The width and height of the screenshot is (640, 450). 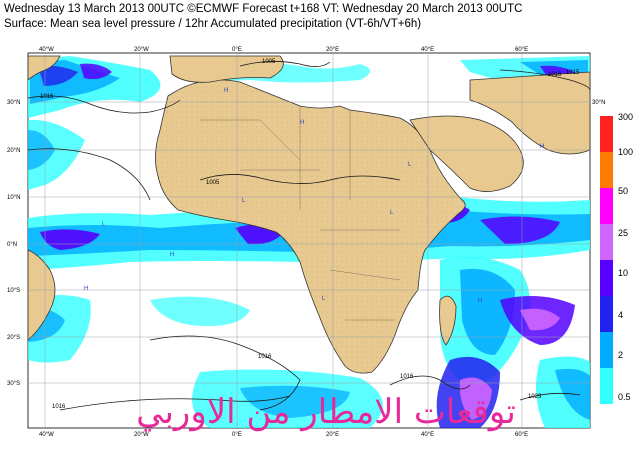 I want to click on isobar-label: 1023, so click(x=535, y=397).